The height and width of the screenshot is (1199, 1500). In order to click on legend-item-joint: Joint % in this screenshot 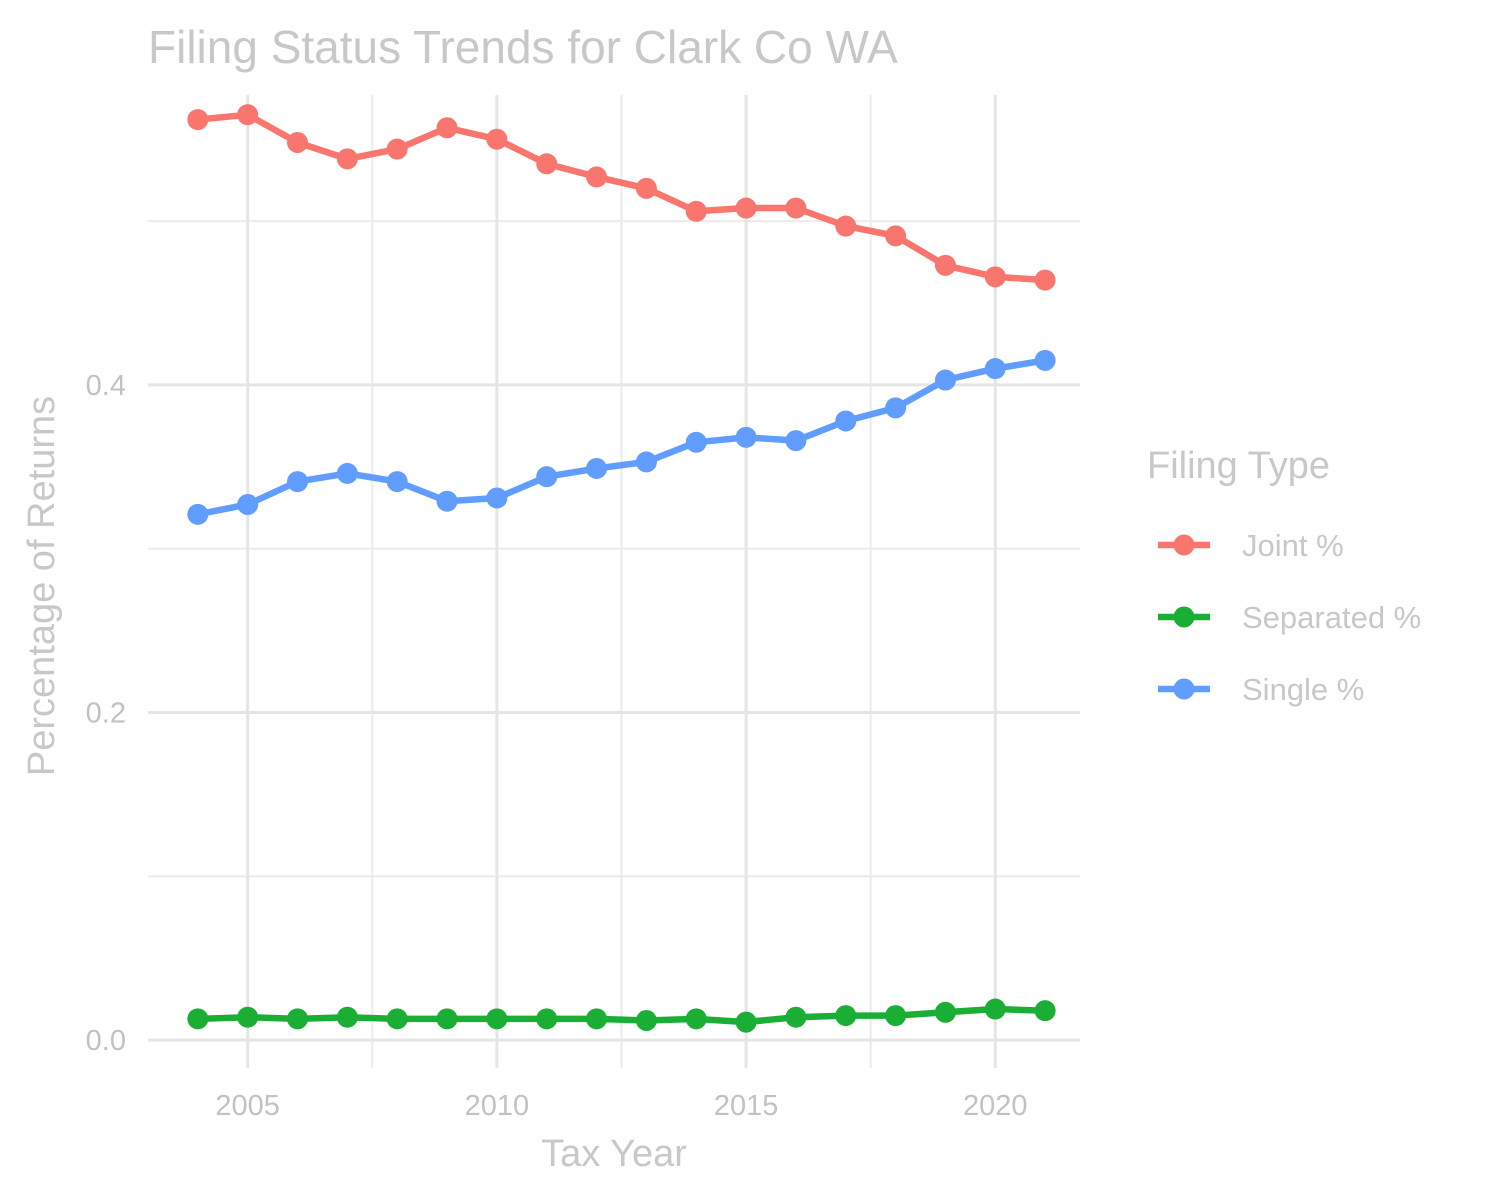, I will do `click(1251, 545)`.